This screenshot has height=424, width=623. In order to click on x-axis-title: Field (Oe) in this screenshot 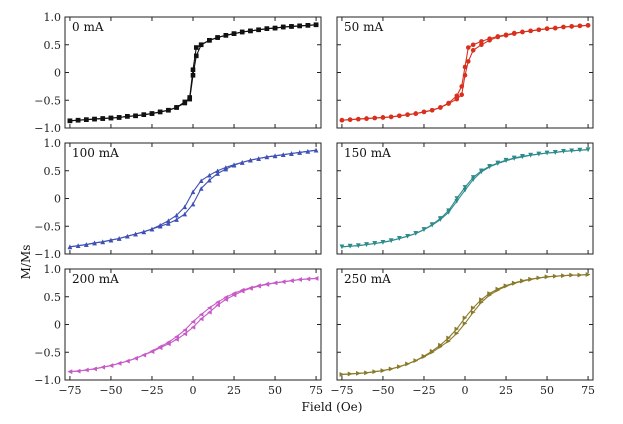, I will do `click(332, 407)`.